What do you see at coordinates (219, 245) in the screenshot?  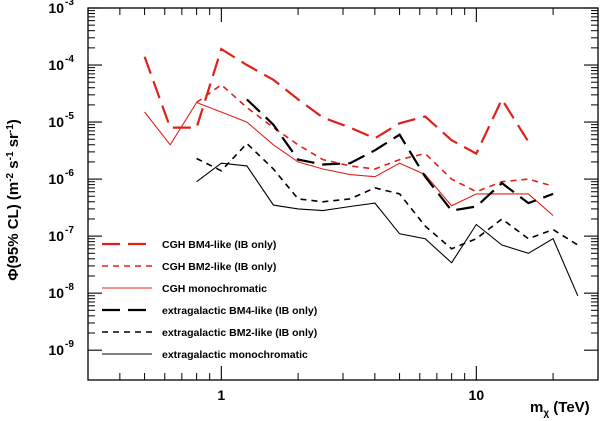 I see `legend-label-1: CGH BM4-like (IB only)` at bounding box center [219, 245].